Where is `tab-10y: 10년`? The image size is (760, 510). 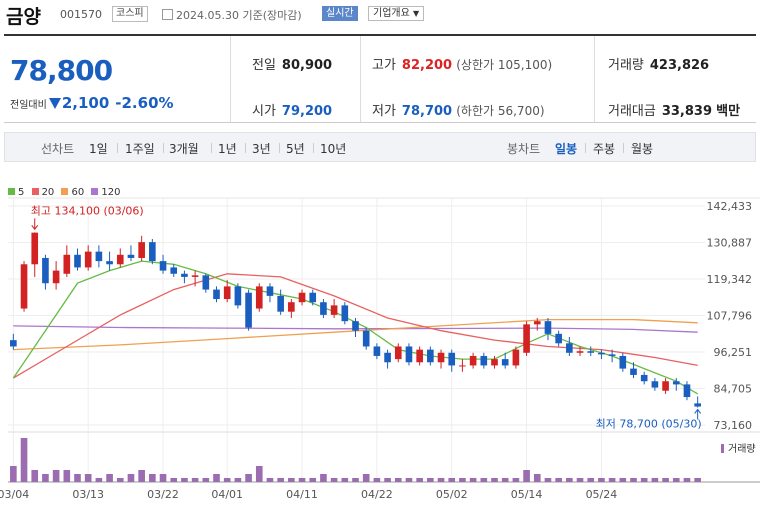 tab-10y: 10년 is located at coordinates (333, 149).